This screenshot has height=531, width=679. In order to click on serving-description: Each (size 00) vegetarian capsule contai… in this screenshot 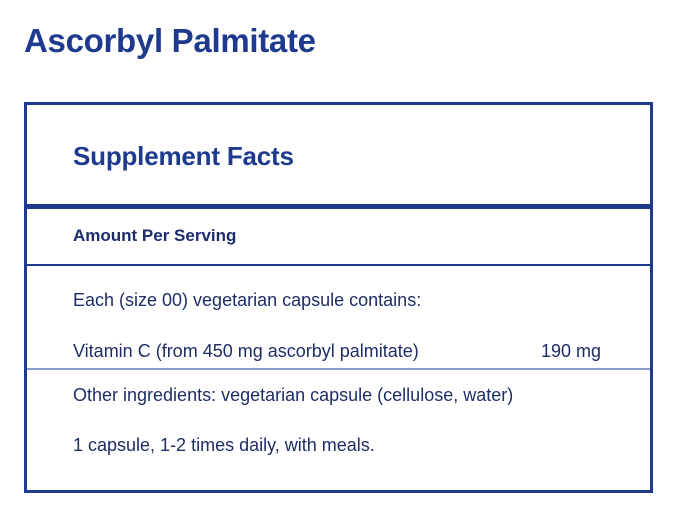, I will do `click(247, 300)`.